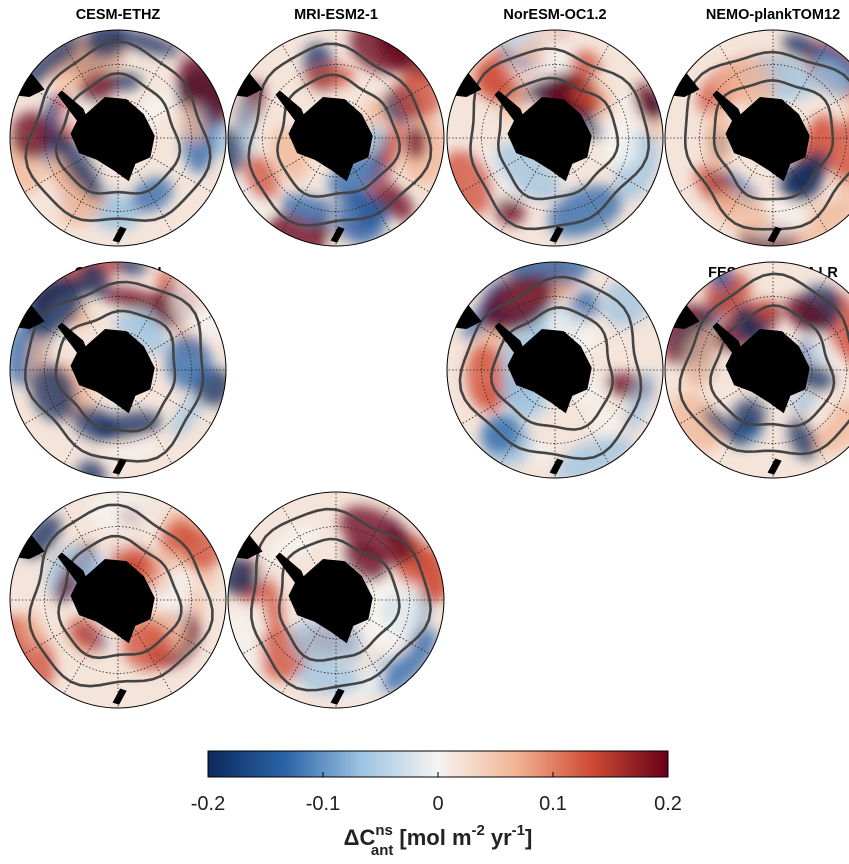 The width and height of the screenshot is (849, 864). What do you see at coordinates (323, 804) in the screenshot?
I see `colorbar-tick-label: -0.1` at bounding box center [323, 804].